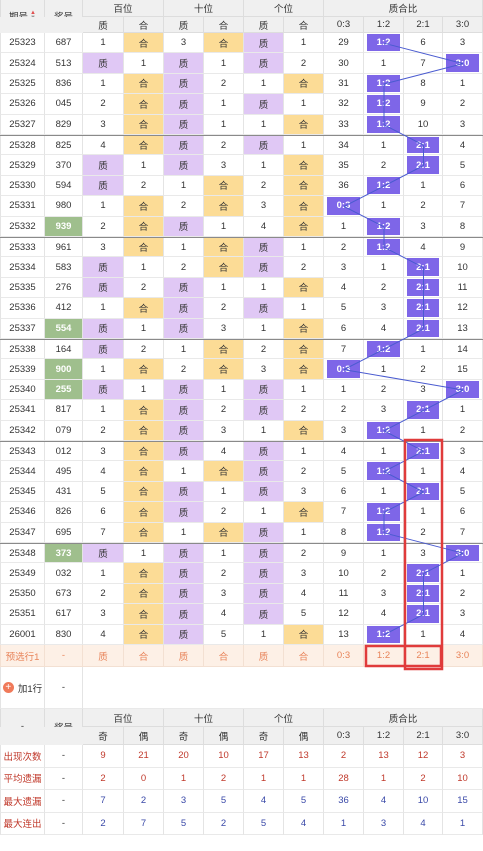  Describe the element at coordinates (22, 756) in the screenshot. I see `stats-label: 出现次数` at that location.